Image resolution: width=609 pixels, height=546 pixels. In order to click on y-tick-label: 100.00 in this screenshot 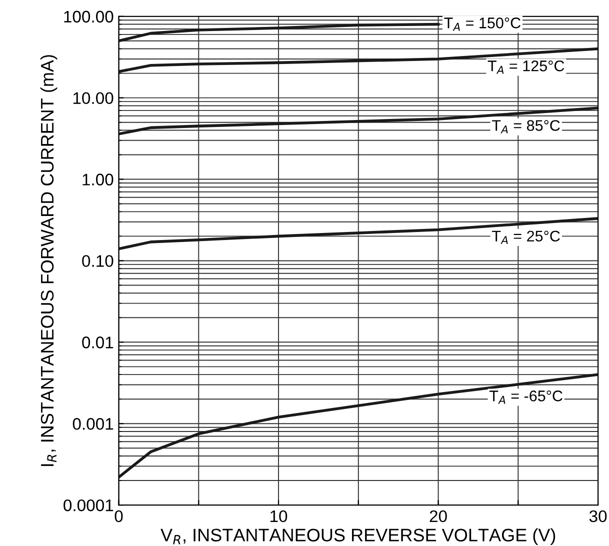, I will do `click(89, 16)`.